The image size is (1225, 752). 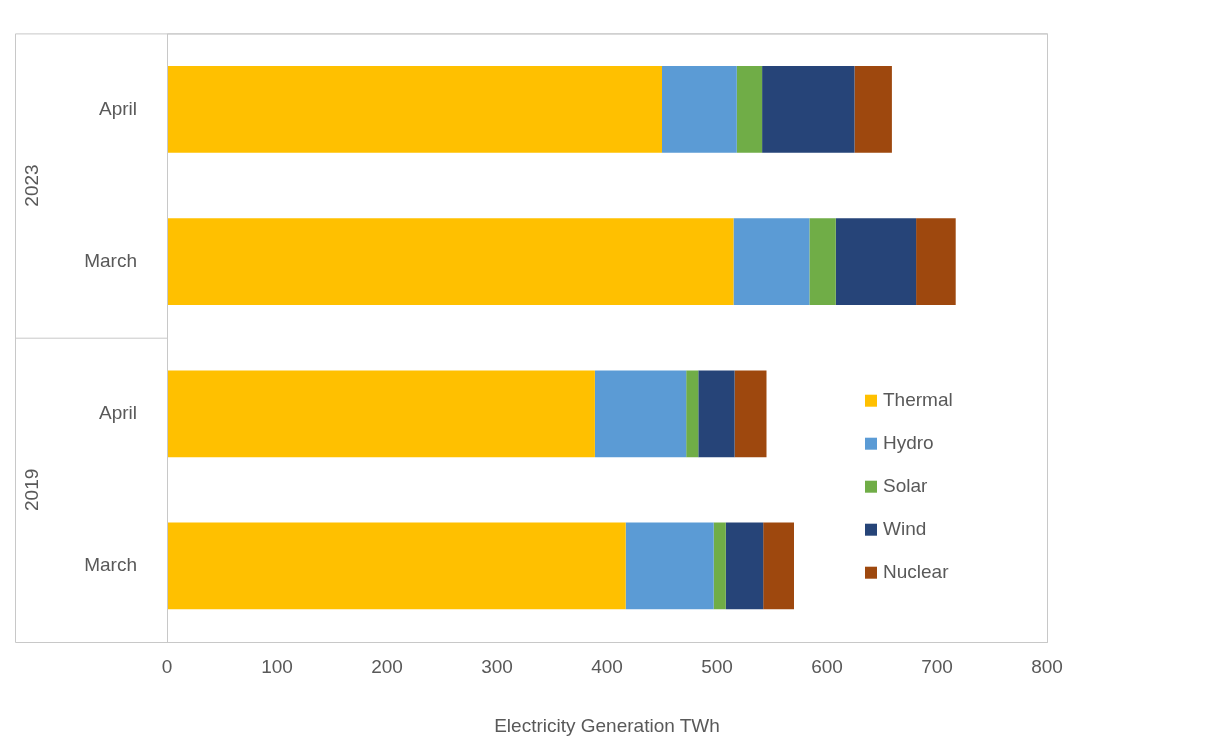 What do you see at coordinates (906, 485) in the screenshot?
I see `legend-label: Solar` at bounding box center [906, 485].